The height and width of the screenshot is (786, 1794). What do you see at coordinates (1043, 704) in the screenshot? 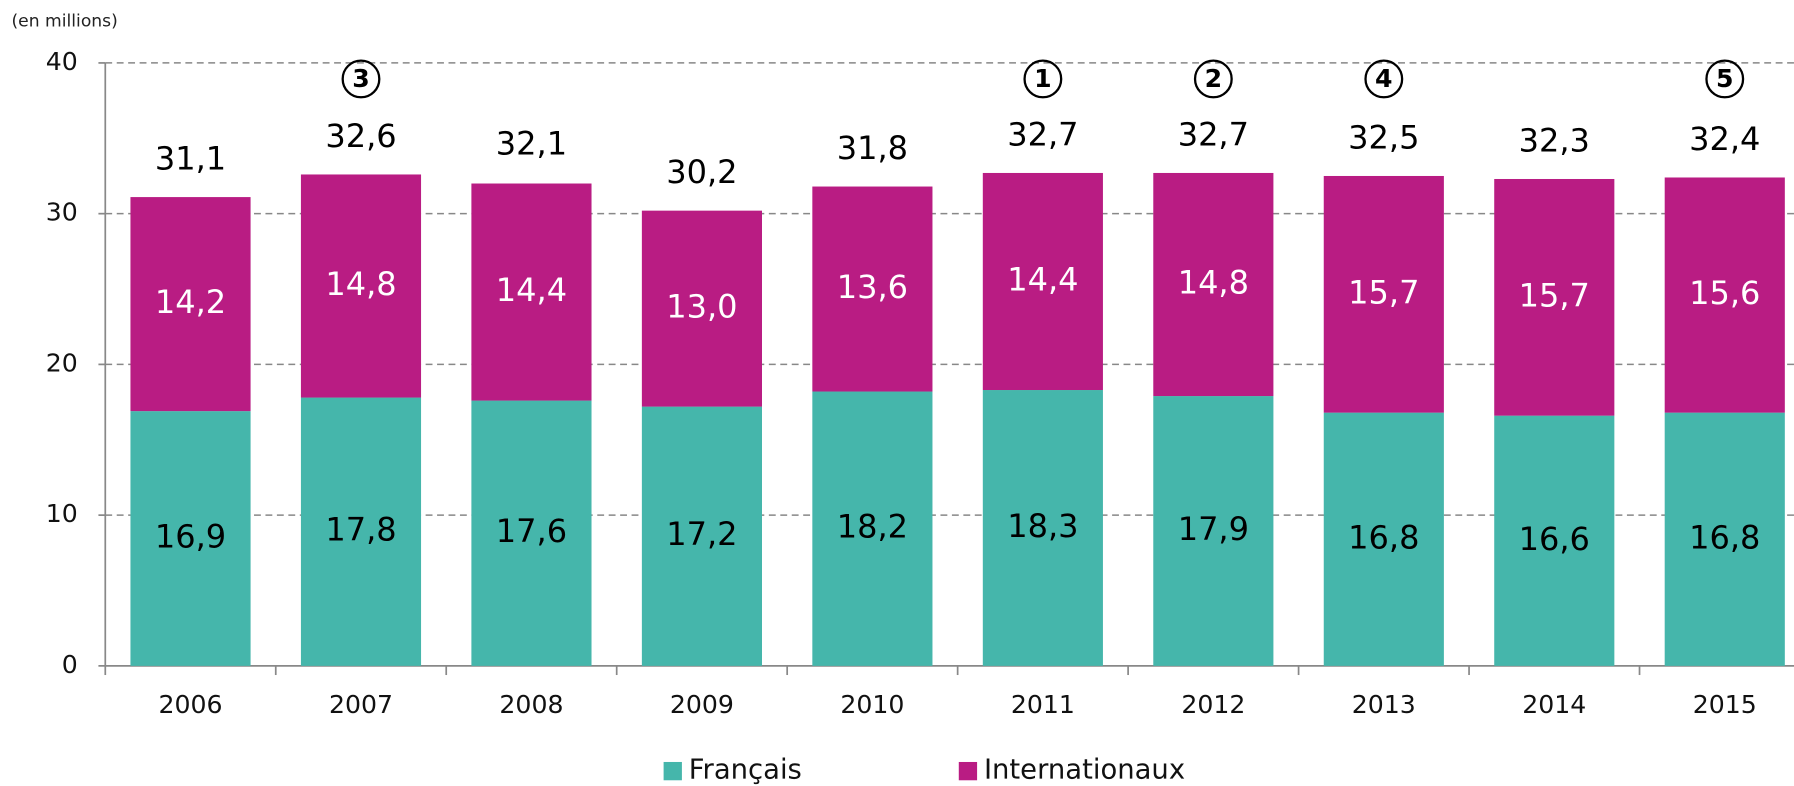
I see `x-tick-label: 2011` at bounding box center [1043, 704].